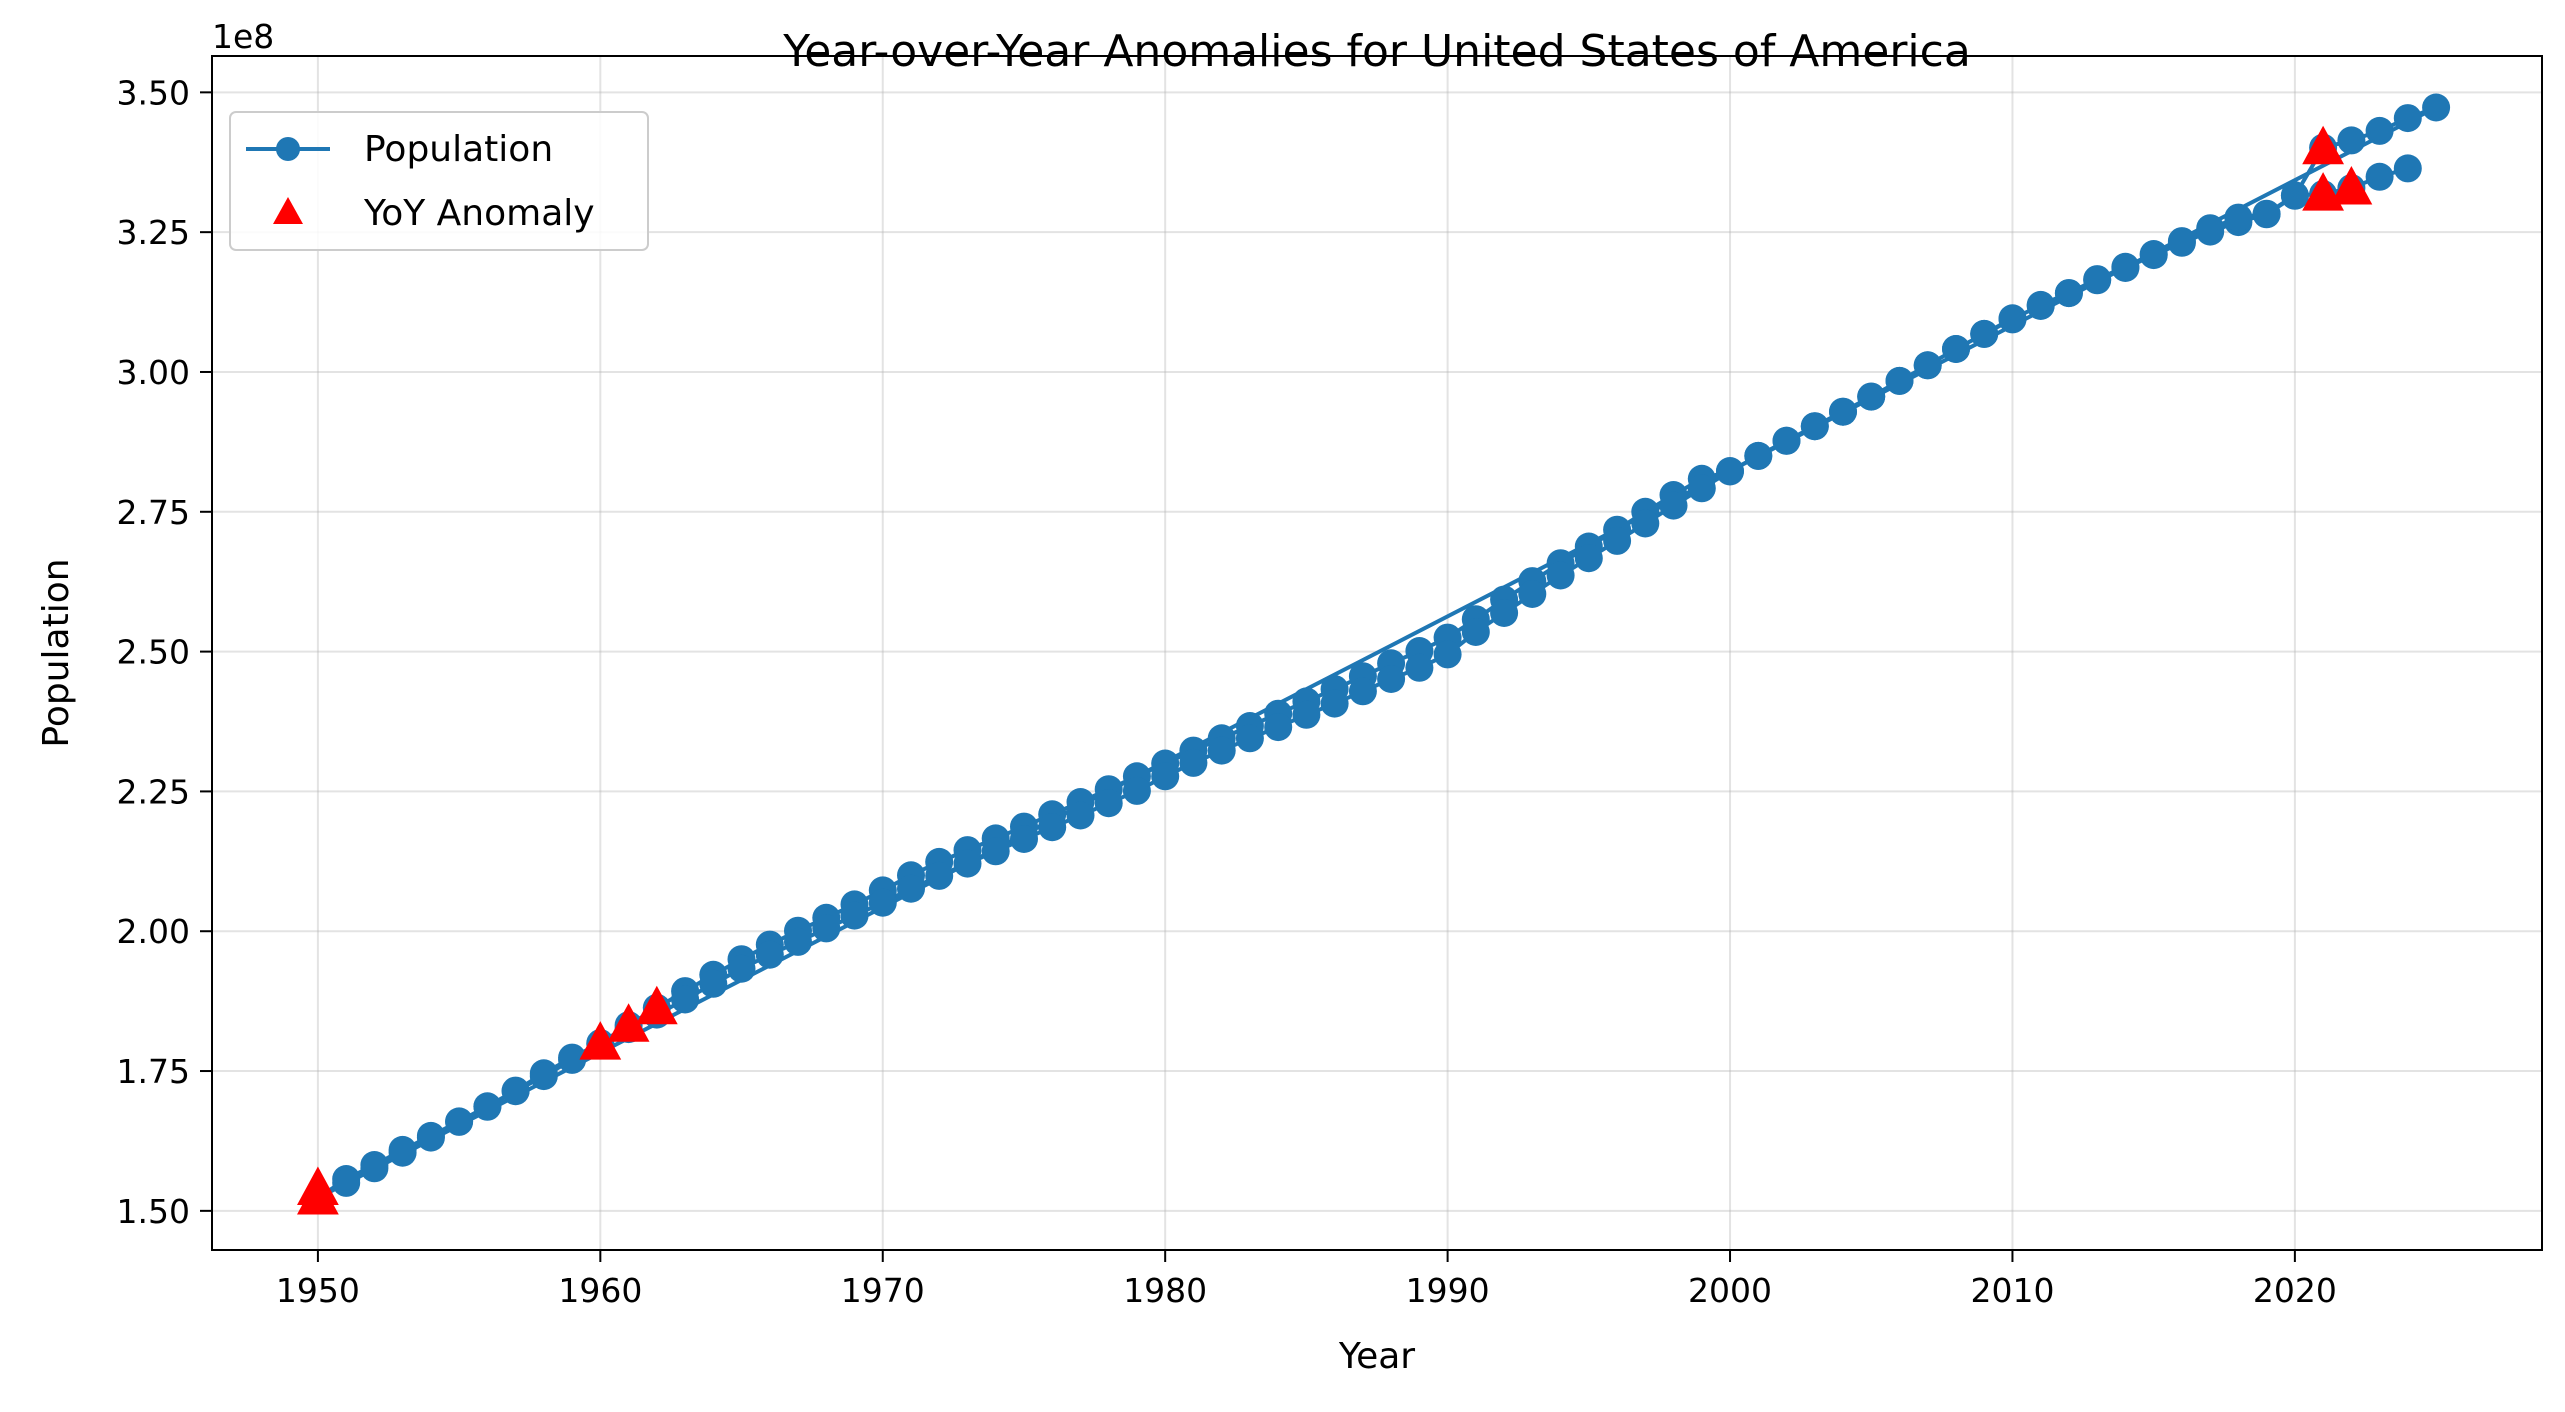 This screenshot has height=1412, width=2565. I want to click on y-axis-offset-label: 1e8, so click(243, 36).